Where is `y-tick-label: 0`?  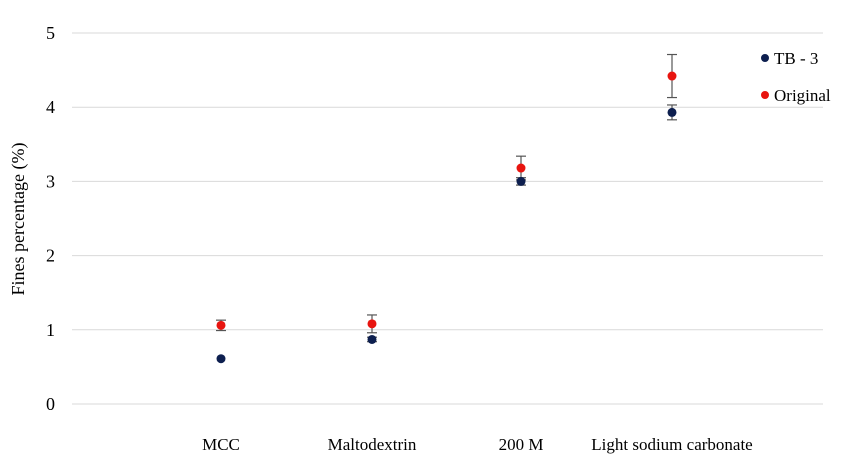
y-tick-label: 0 is located at coordinates (50, 404).